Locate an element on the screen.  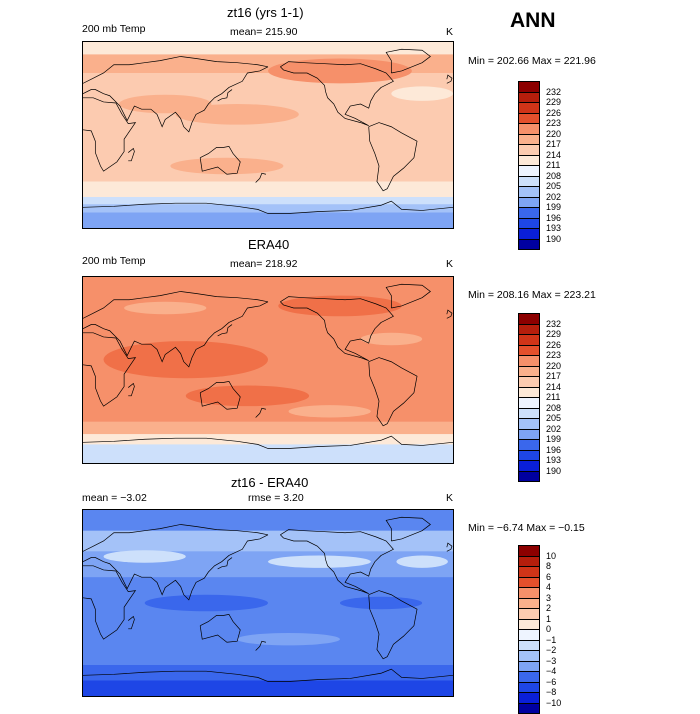
panel-3-minmax: Min = −6.74 Max = −0.15 is located at coordinates (526, 528).